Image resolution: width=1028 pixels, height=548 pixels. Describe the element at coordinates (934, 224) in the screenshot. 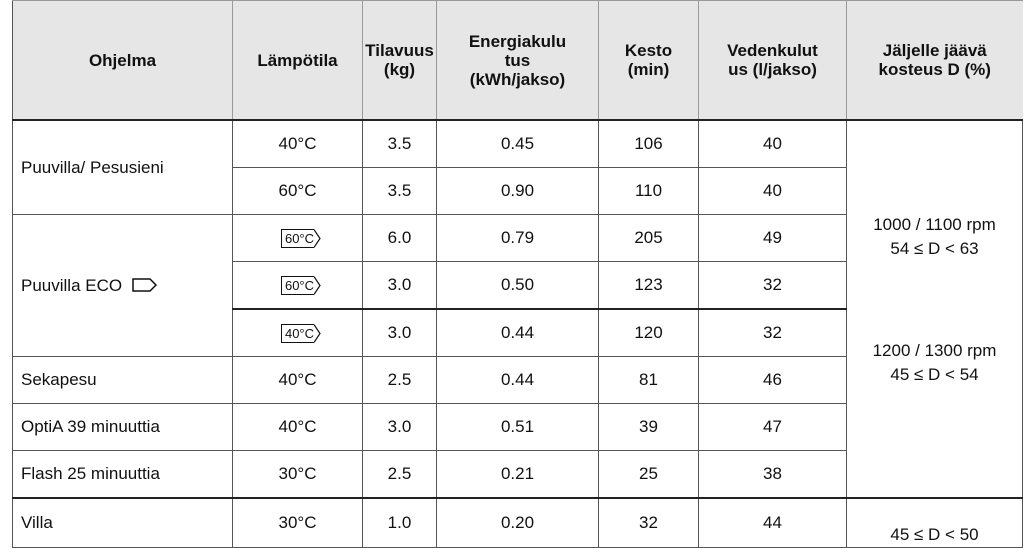

I see `moisture-text: 1000 / 1100 rpm` at that location.